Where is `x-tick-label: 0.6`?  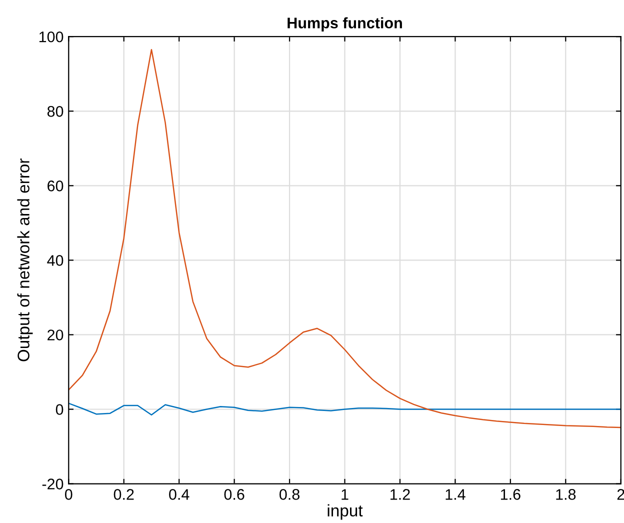
x-tick-label: 0.6 is located at coordinates (234, 494).